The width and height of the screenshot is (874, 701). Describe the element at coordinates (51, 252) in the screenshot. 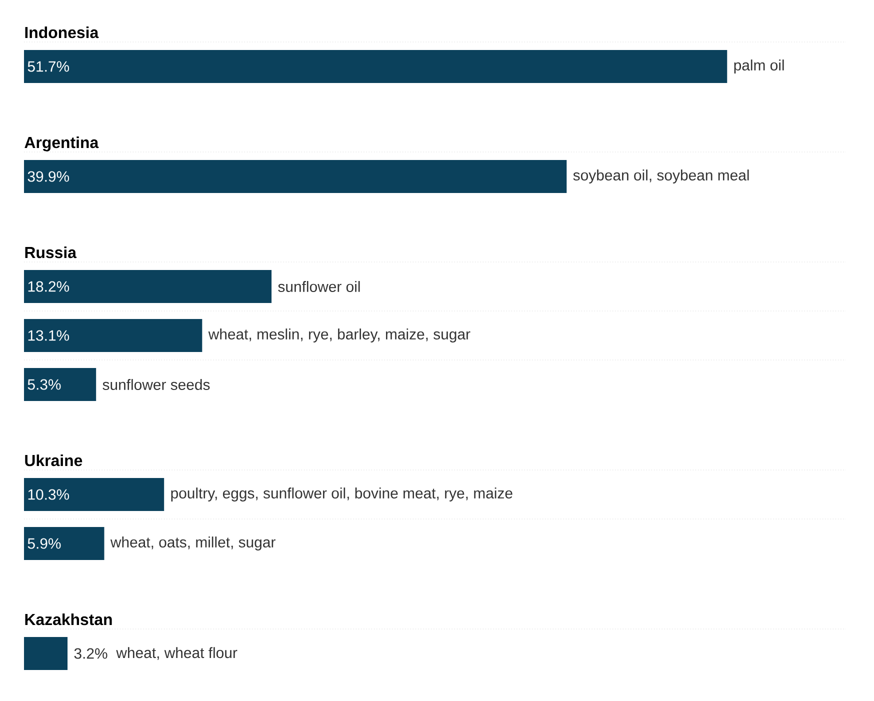

I see `chart-title: Russia` at that location.